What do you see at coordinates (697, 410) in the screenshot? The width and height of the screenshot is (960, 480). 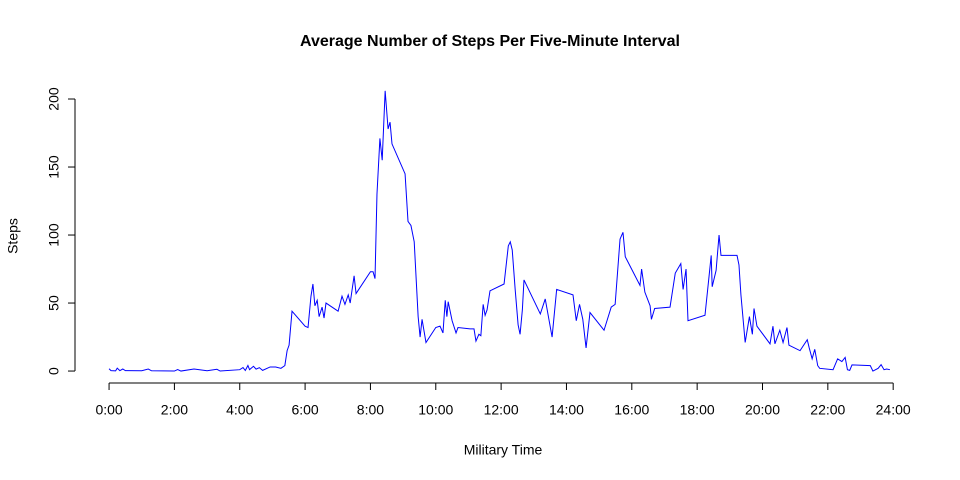 I see `x-tick-label: 18:00` at bounding box center [697, 410].